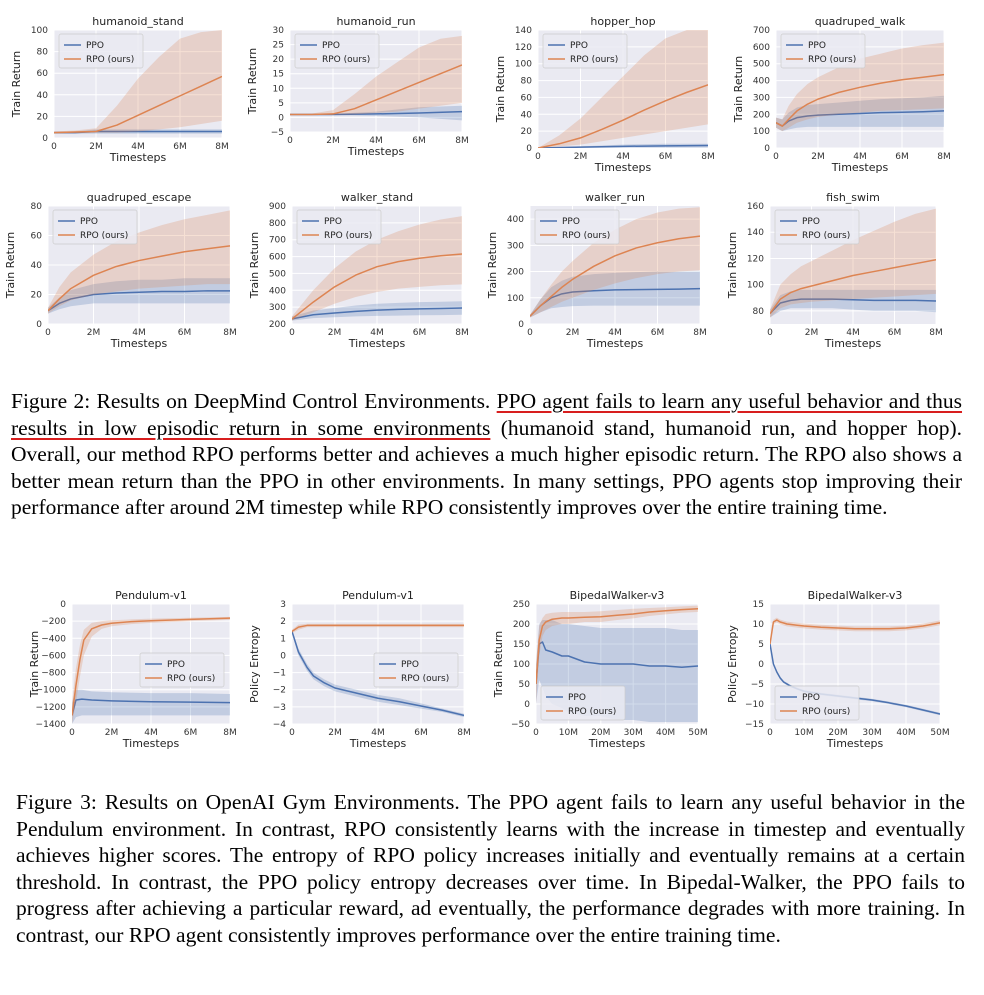  Describe the element at coordinates (53, 656) in the screenshot. I see `y-tick-label: −600` at that location.